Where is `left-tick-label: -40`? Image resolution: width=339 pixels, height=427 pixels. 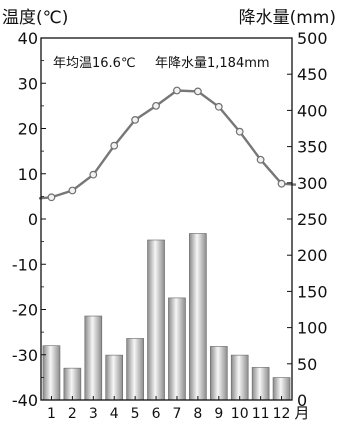 left-tick-label: -40 is located at coordinates (25, 400).